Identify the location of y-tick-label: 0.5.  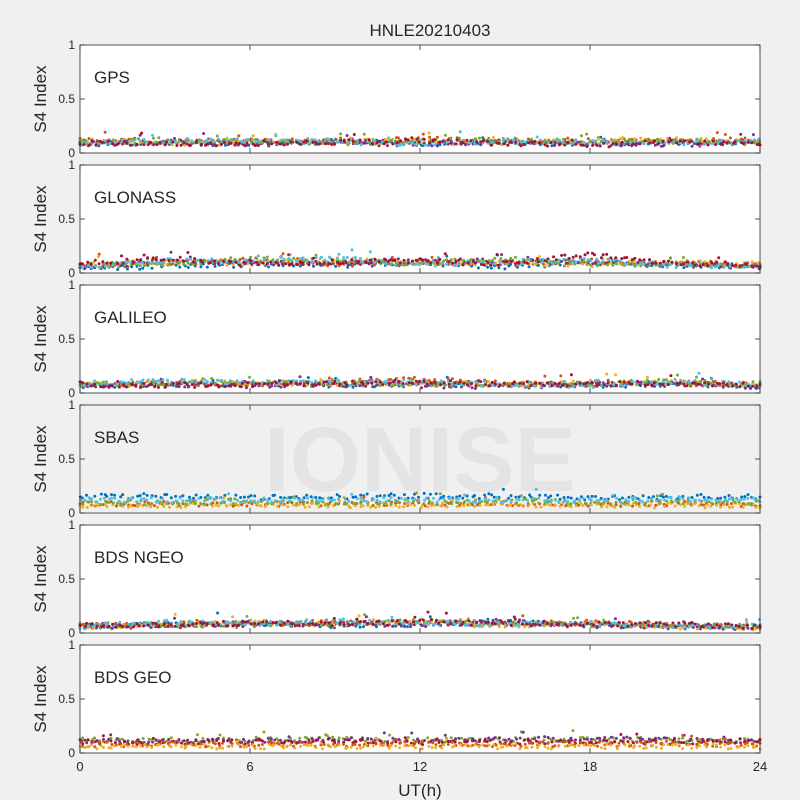
(66, 219).